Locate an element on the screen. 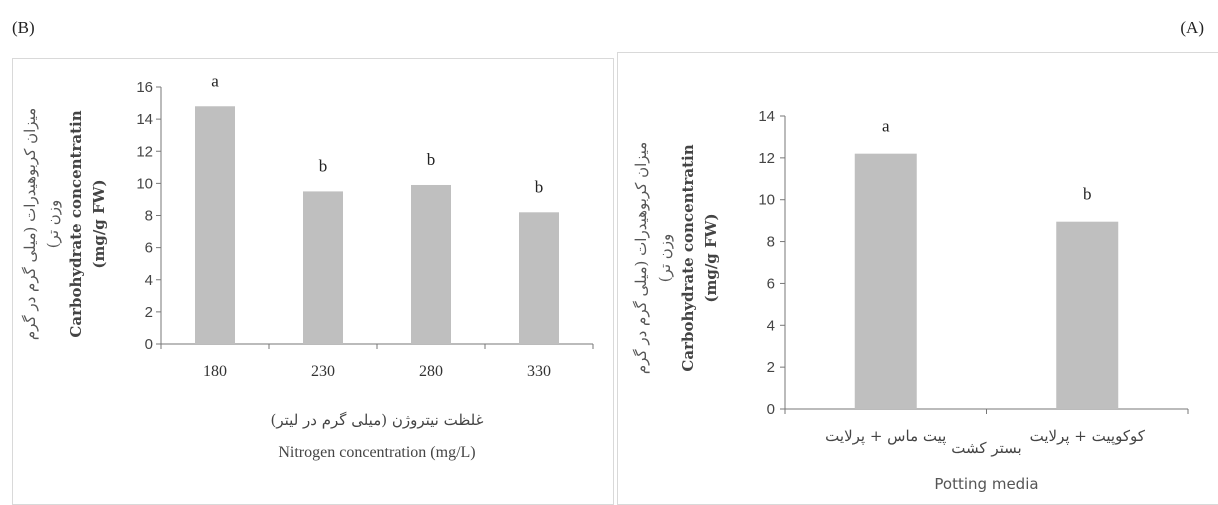 The image size is (1218, 505). panel-label-b: (B) is located at coordinates (23, 27).